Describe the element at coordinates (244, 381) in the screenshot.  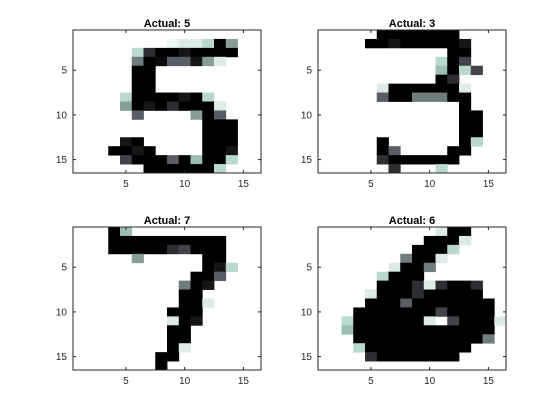
I see `x-tick-label: 15` at that location.